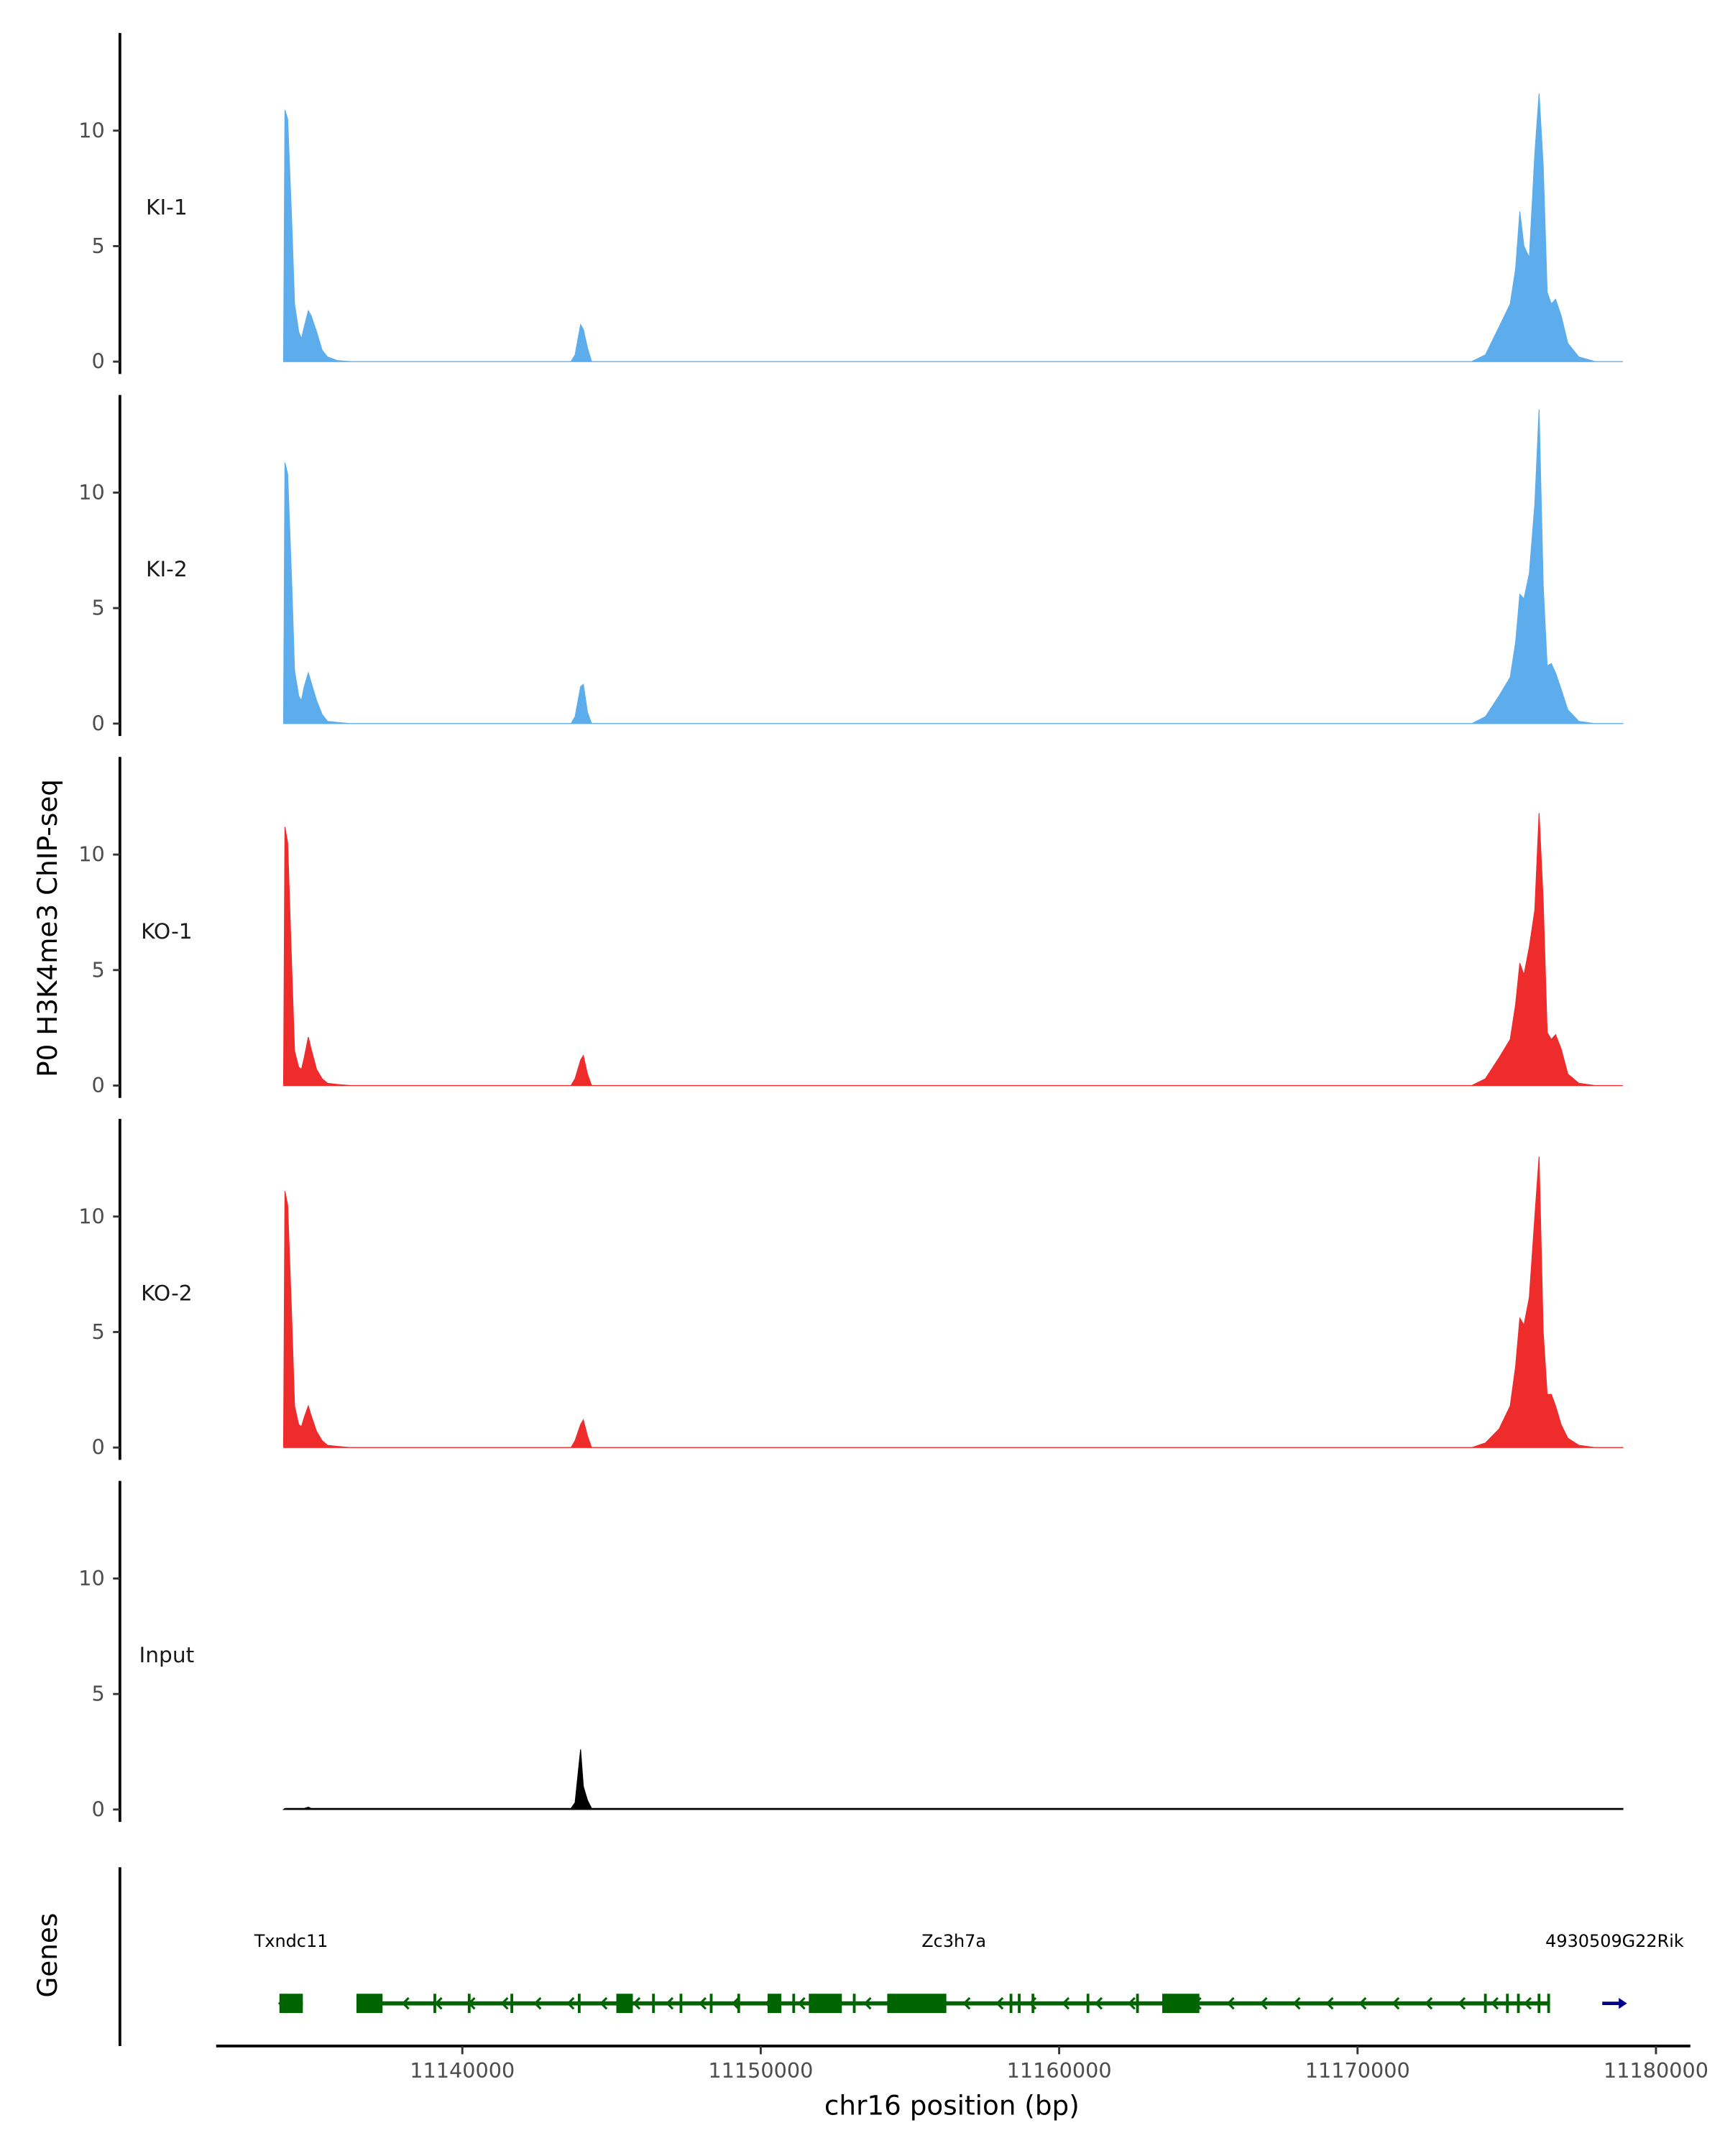 The height and width of the screenshot is (2156, 1725). I want to click on track-label: KI-1, so click(167, 206).